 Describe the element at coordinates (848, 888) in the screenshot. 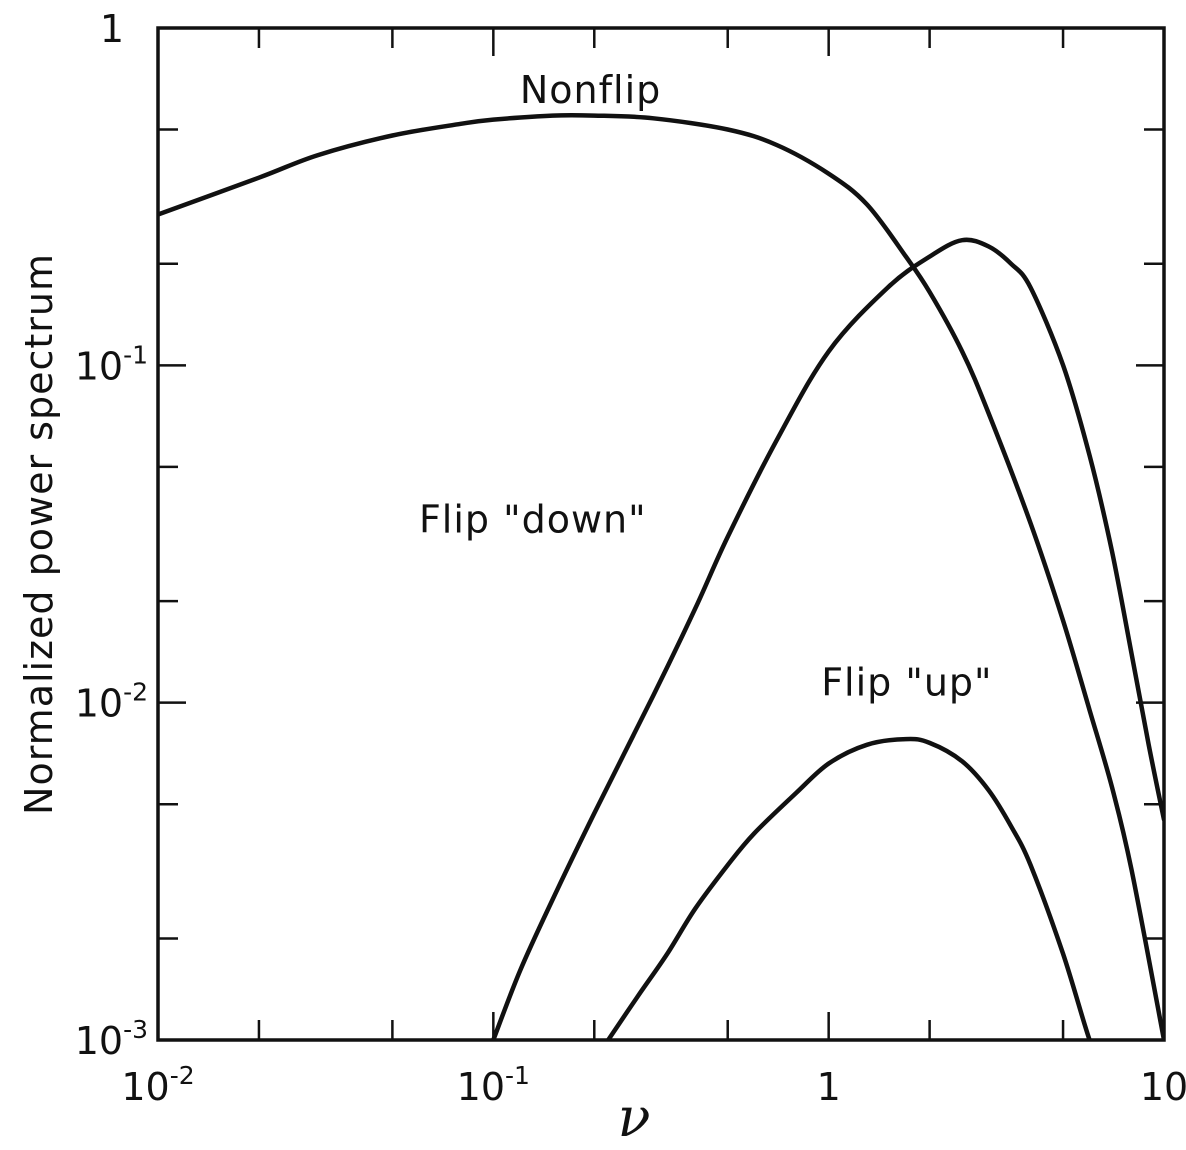

I see `flip-up-curve` at that location.